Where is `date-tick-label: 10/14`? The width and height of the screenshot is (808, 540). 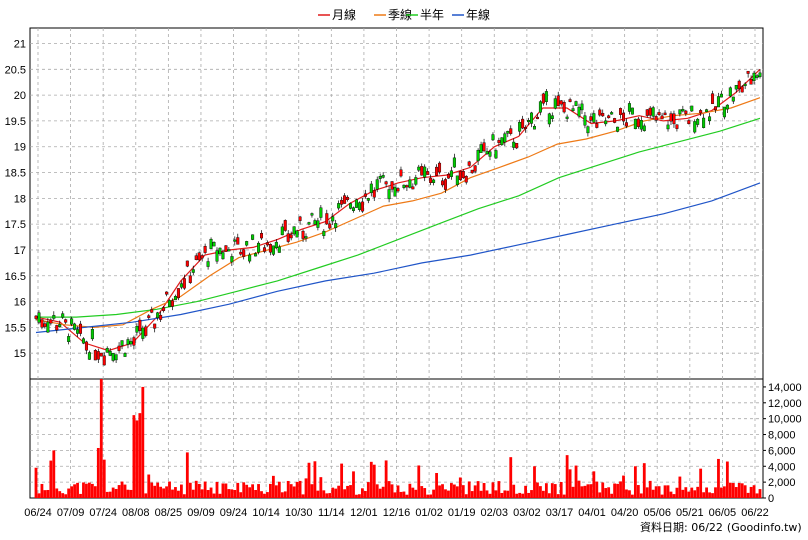
date-tick-label: 10/14 is located at coordinates (266, 513).